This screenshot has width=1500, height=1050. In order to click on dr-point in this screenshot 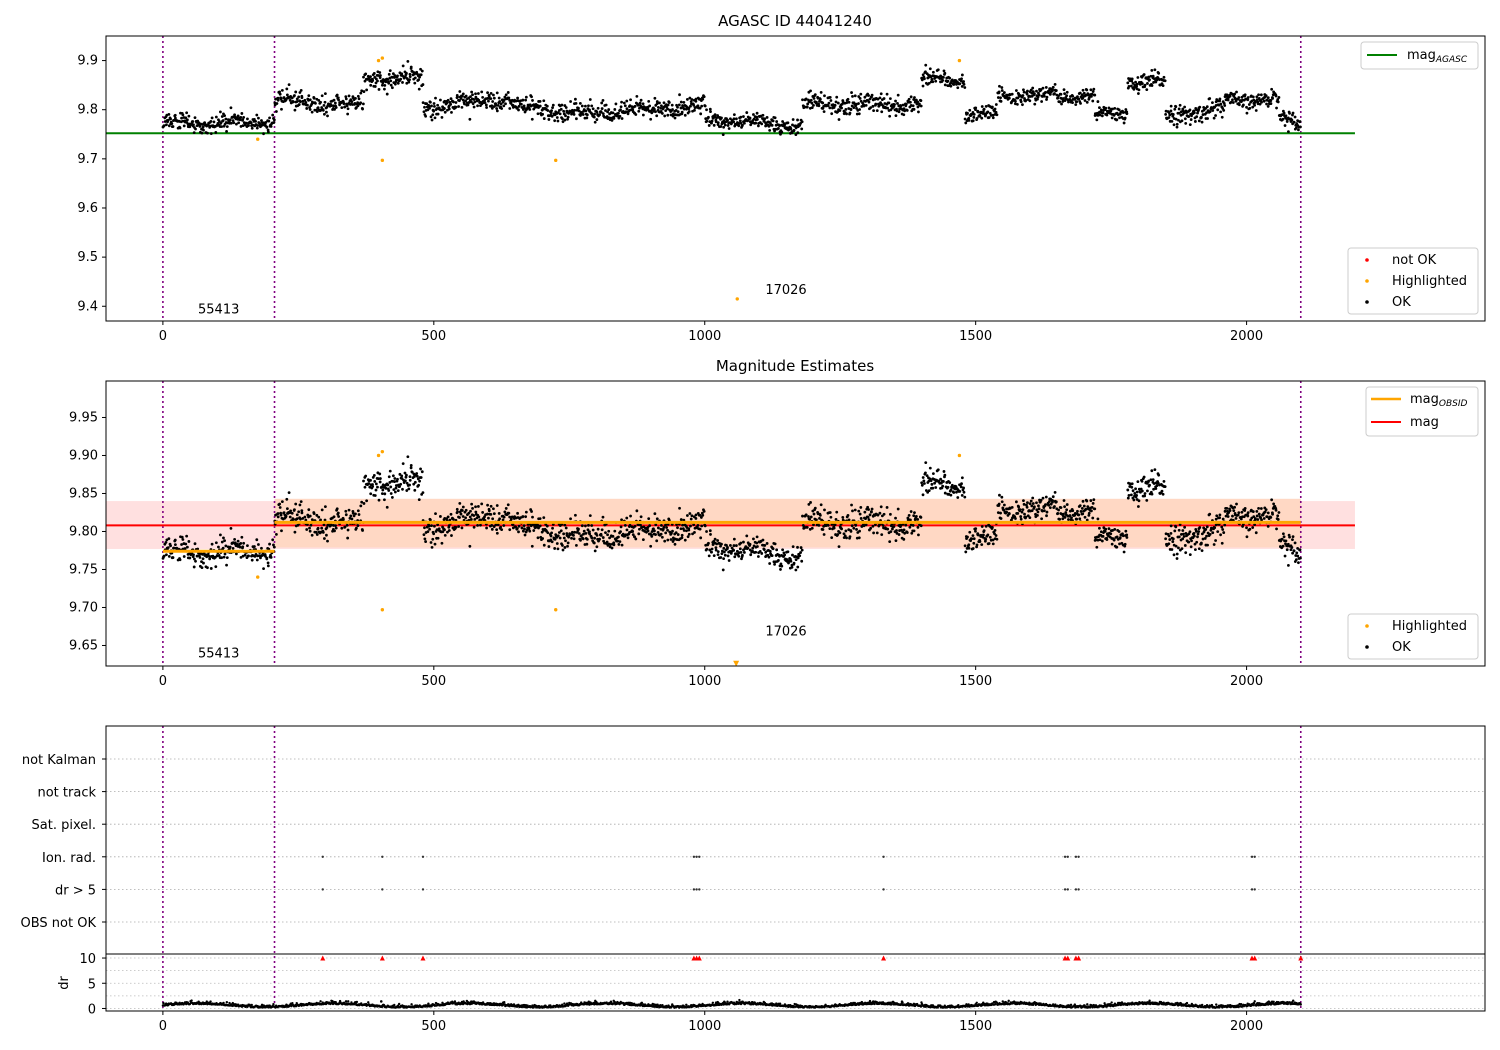, I will do `click(229, 1003)`.